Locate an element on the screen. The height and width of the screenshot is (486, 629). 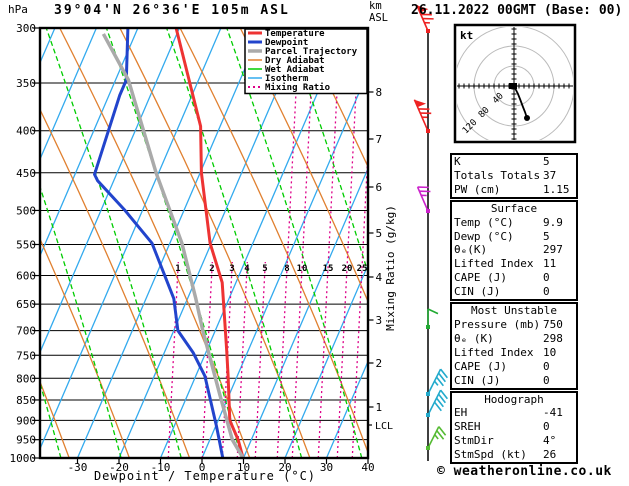
asl-label: ASL is located at coordinates (378, 18).